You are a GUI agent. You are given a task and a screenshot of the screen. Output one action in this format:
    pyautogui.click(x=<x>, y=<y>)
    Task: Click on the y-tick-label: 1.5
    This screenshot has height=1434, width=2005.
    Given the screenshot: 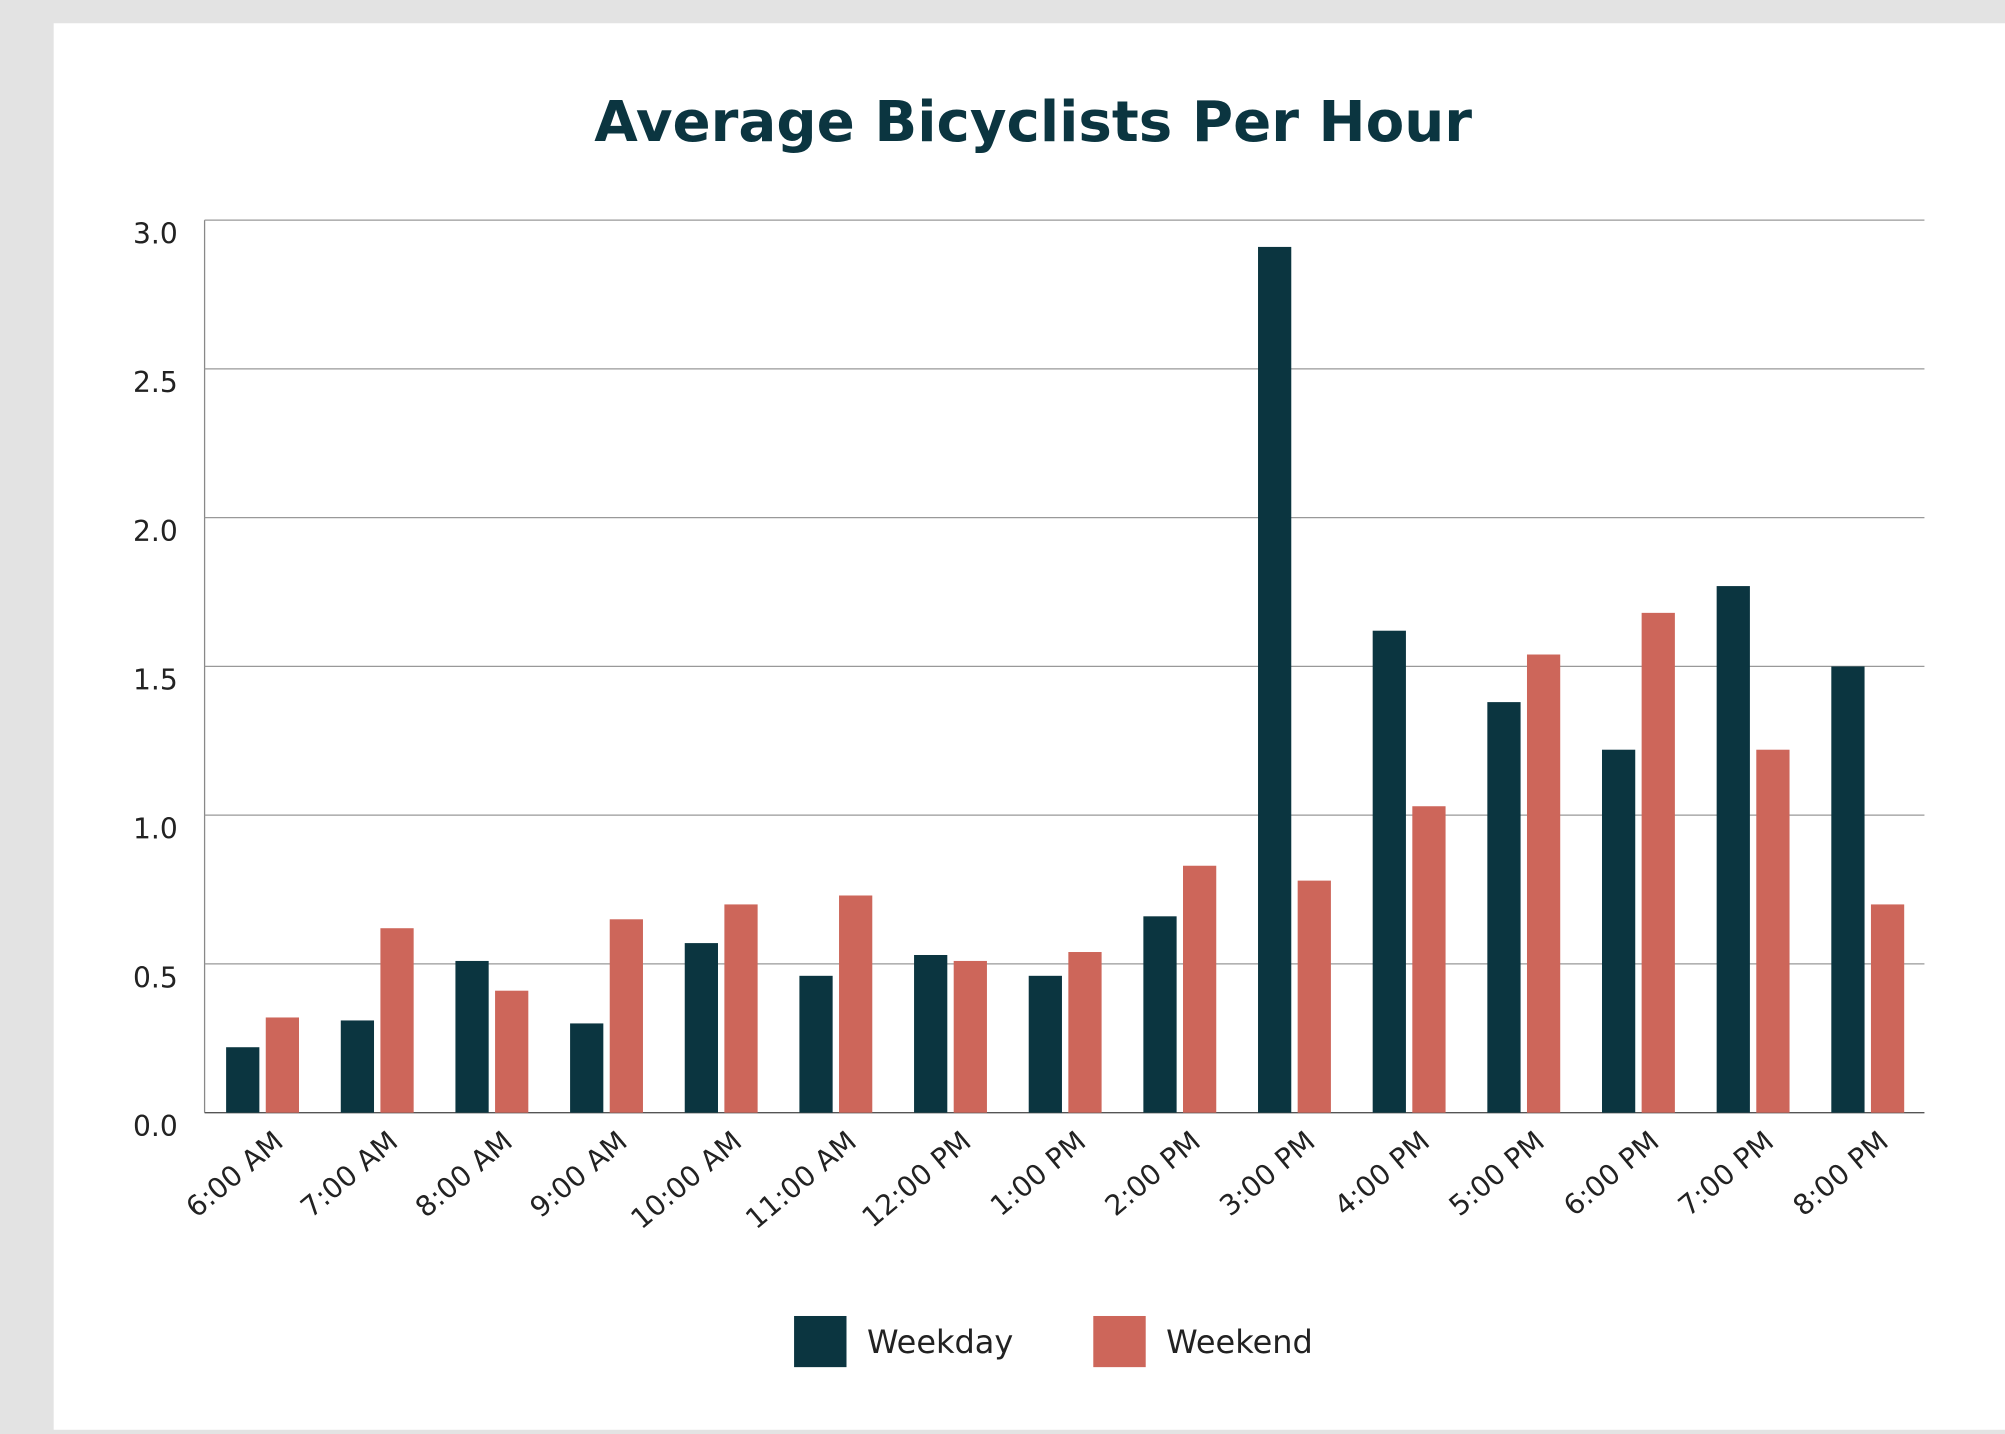 What is the action you would take?
    pyautogui.click(x=155, y=680)
    